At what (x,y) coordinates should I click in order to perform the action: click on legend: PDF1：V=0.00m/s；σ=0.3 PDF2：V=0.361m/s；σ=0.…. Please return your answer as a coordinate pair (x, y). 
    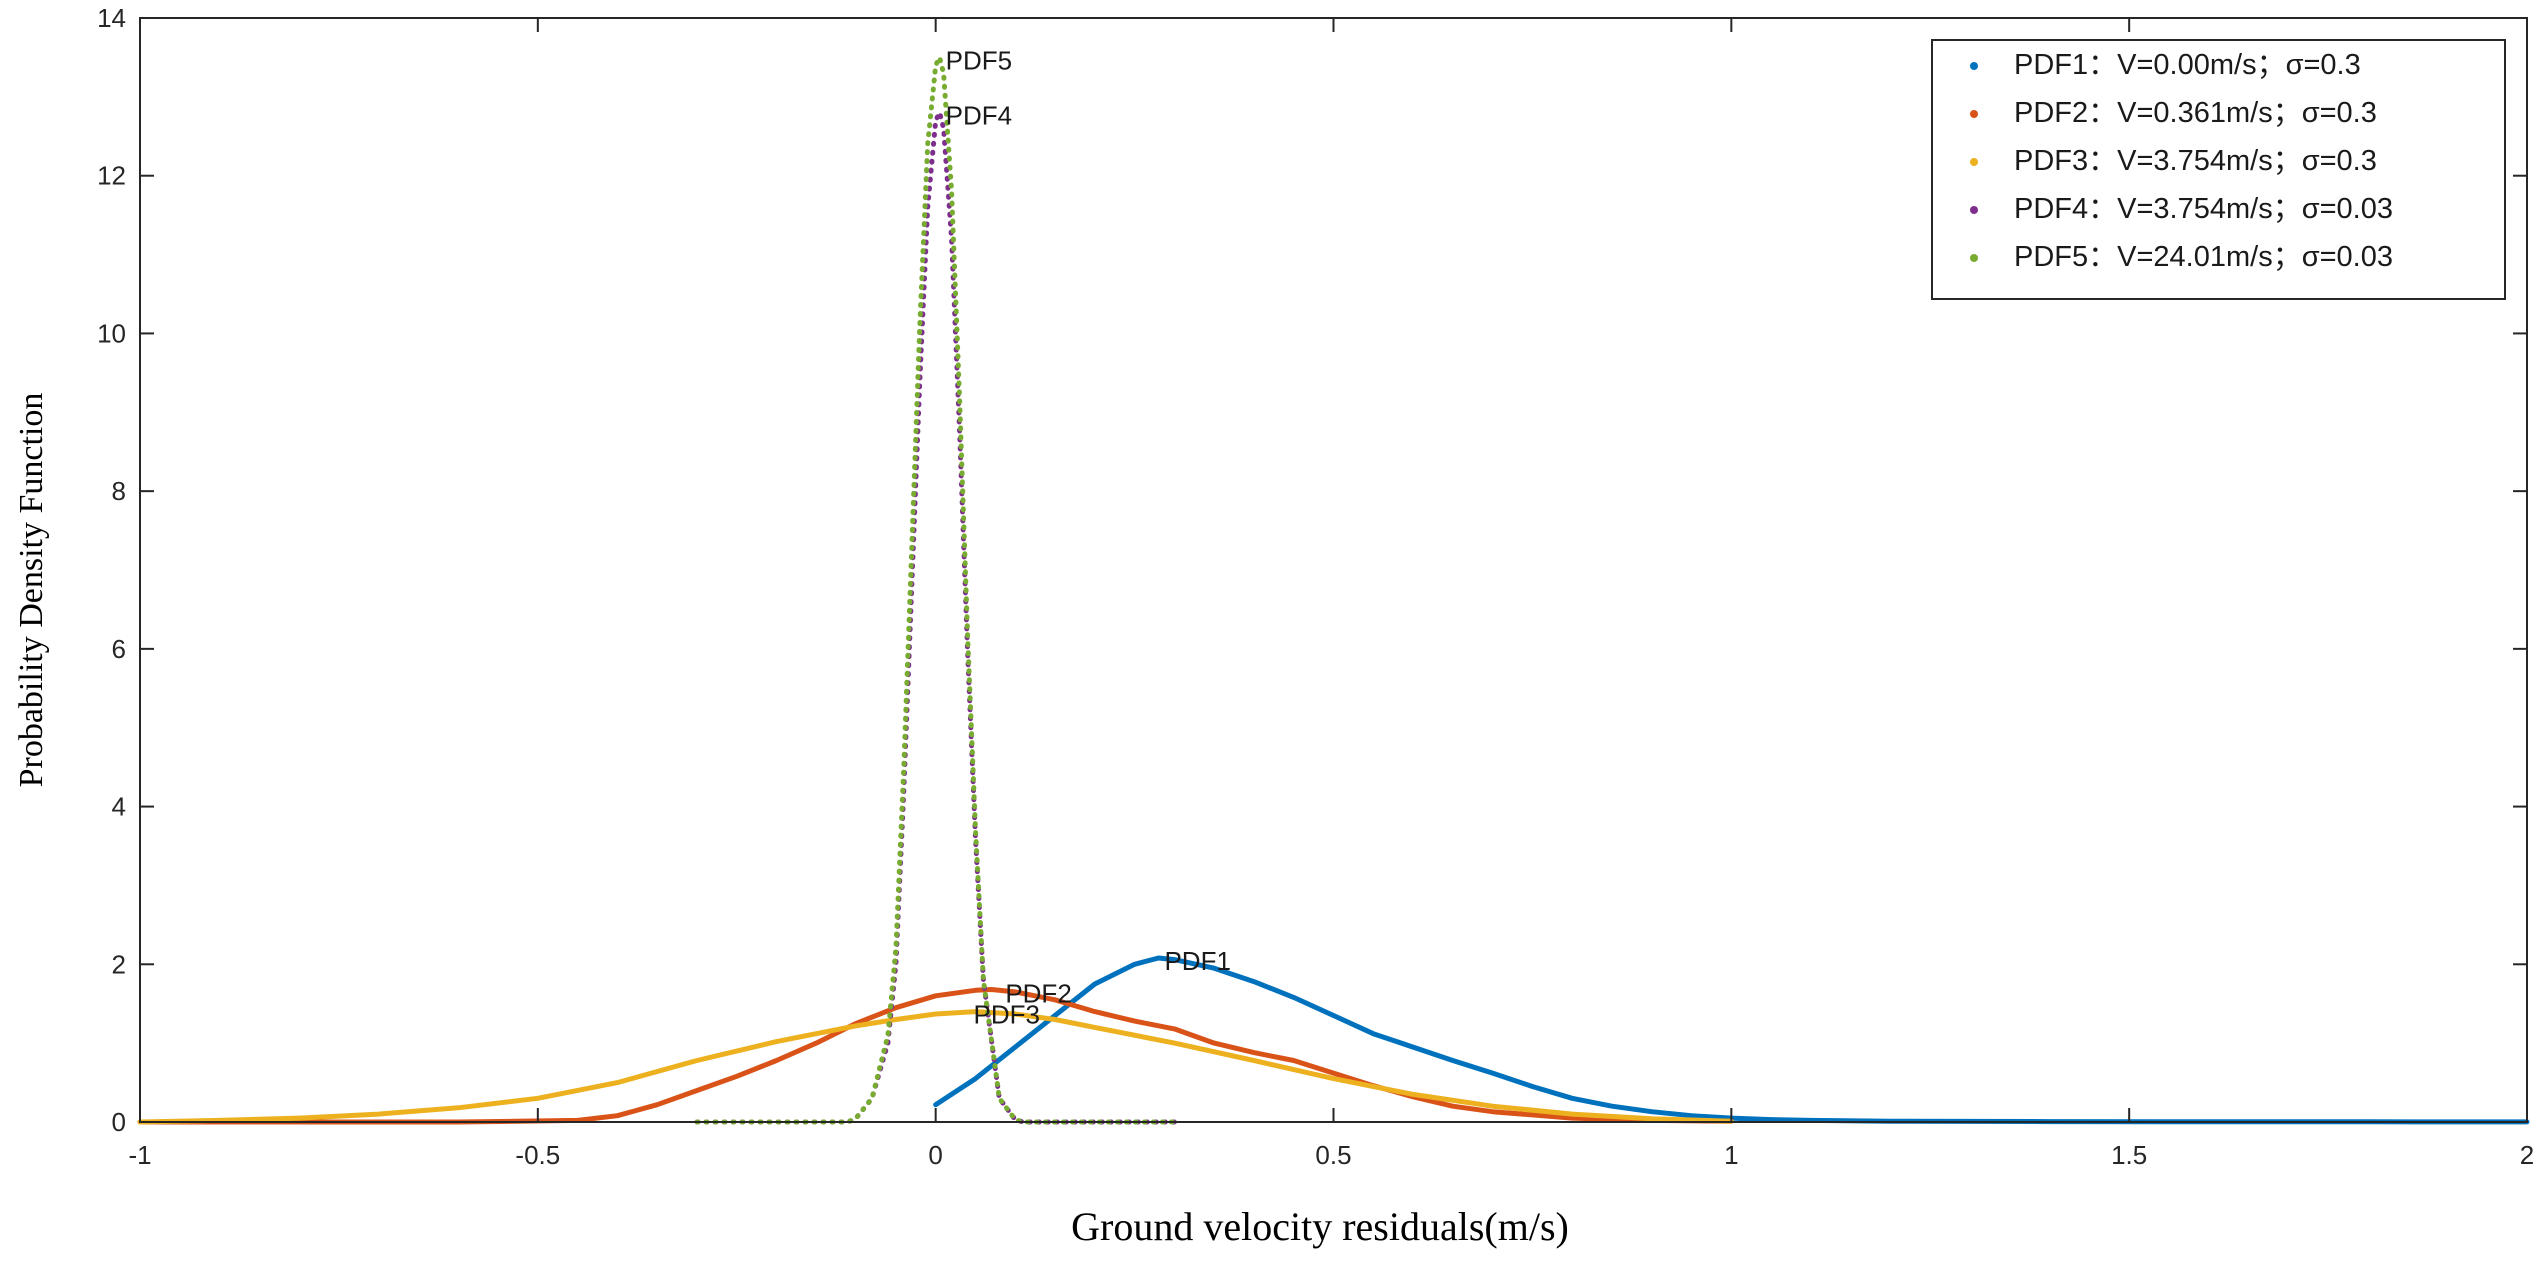
    Looking at the image, I should click on (2218, 169).